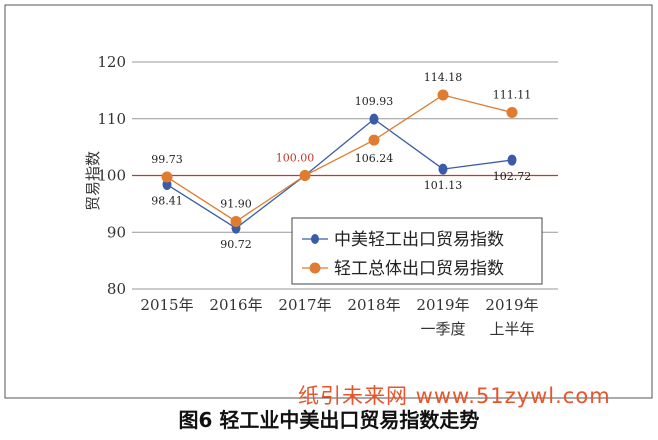  Describe the element at coordinates (442, 329) in the screenshot. I see `x-tick-label-line2: 一季度` at that location.